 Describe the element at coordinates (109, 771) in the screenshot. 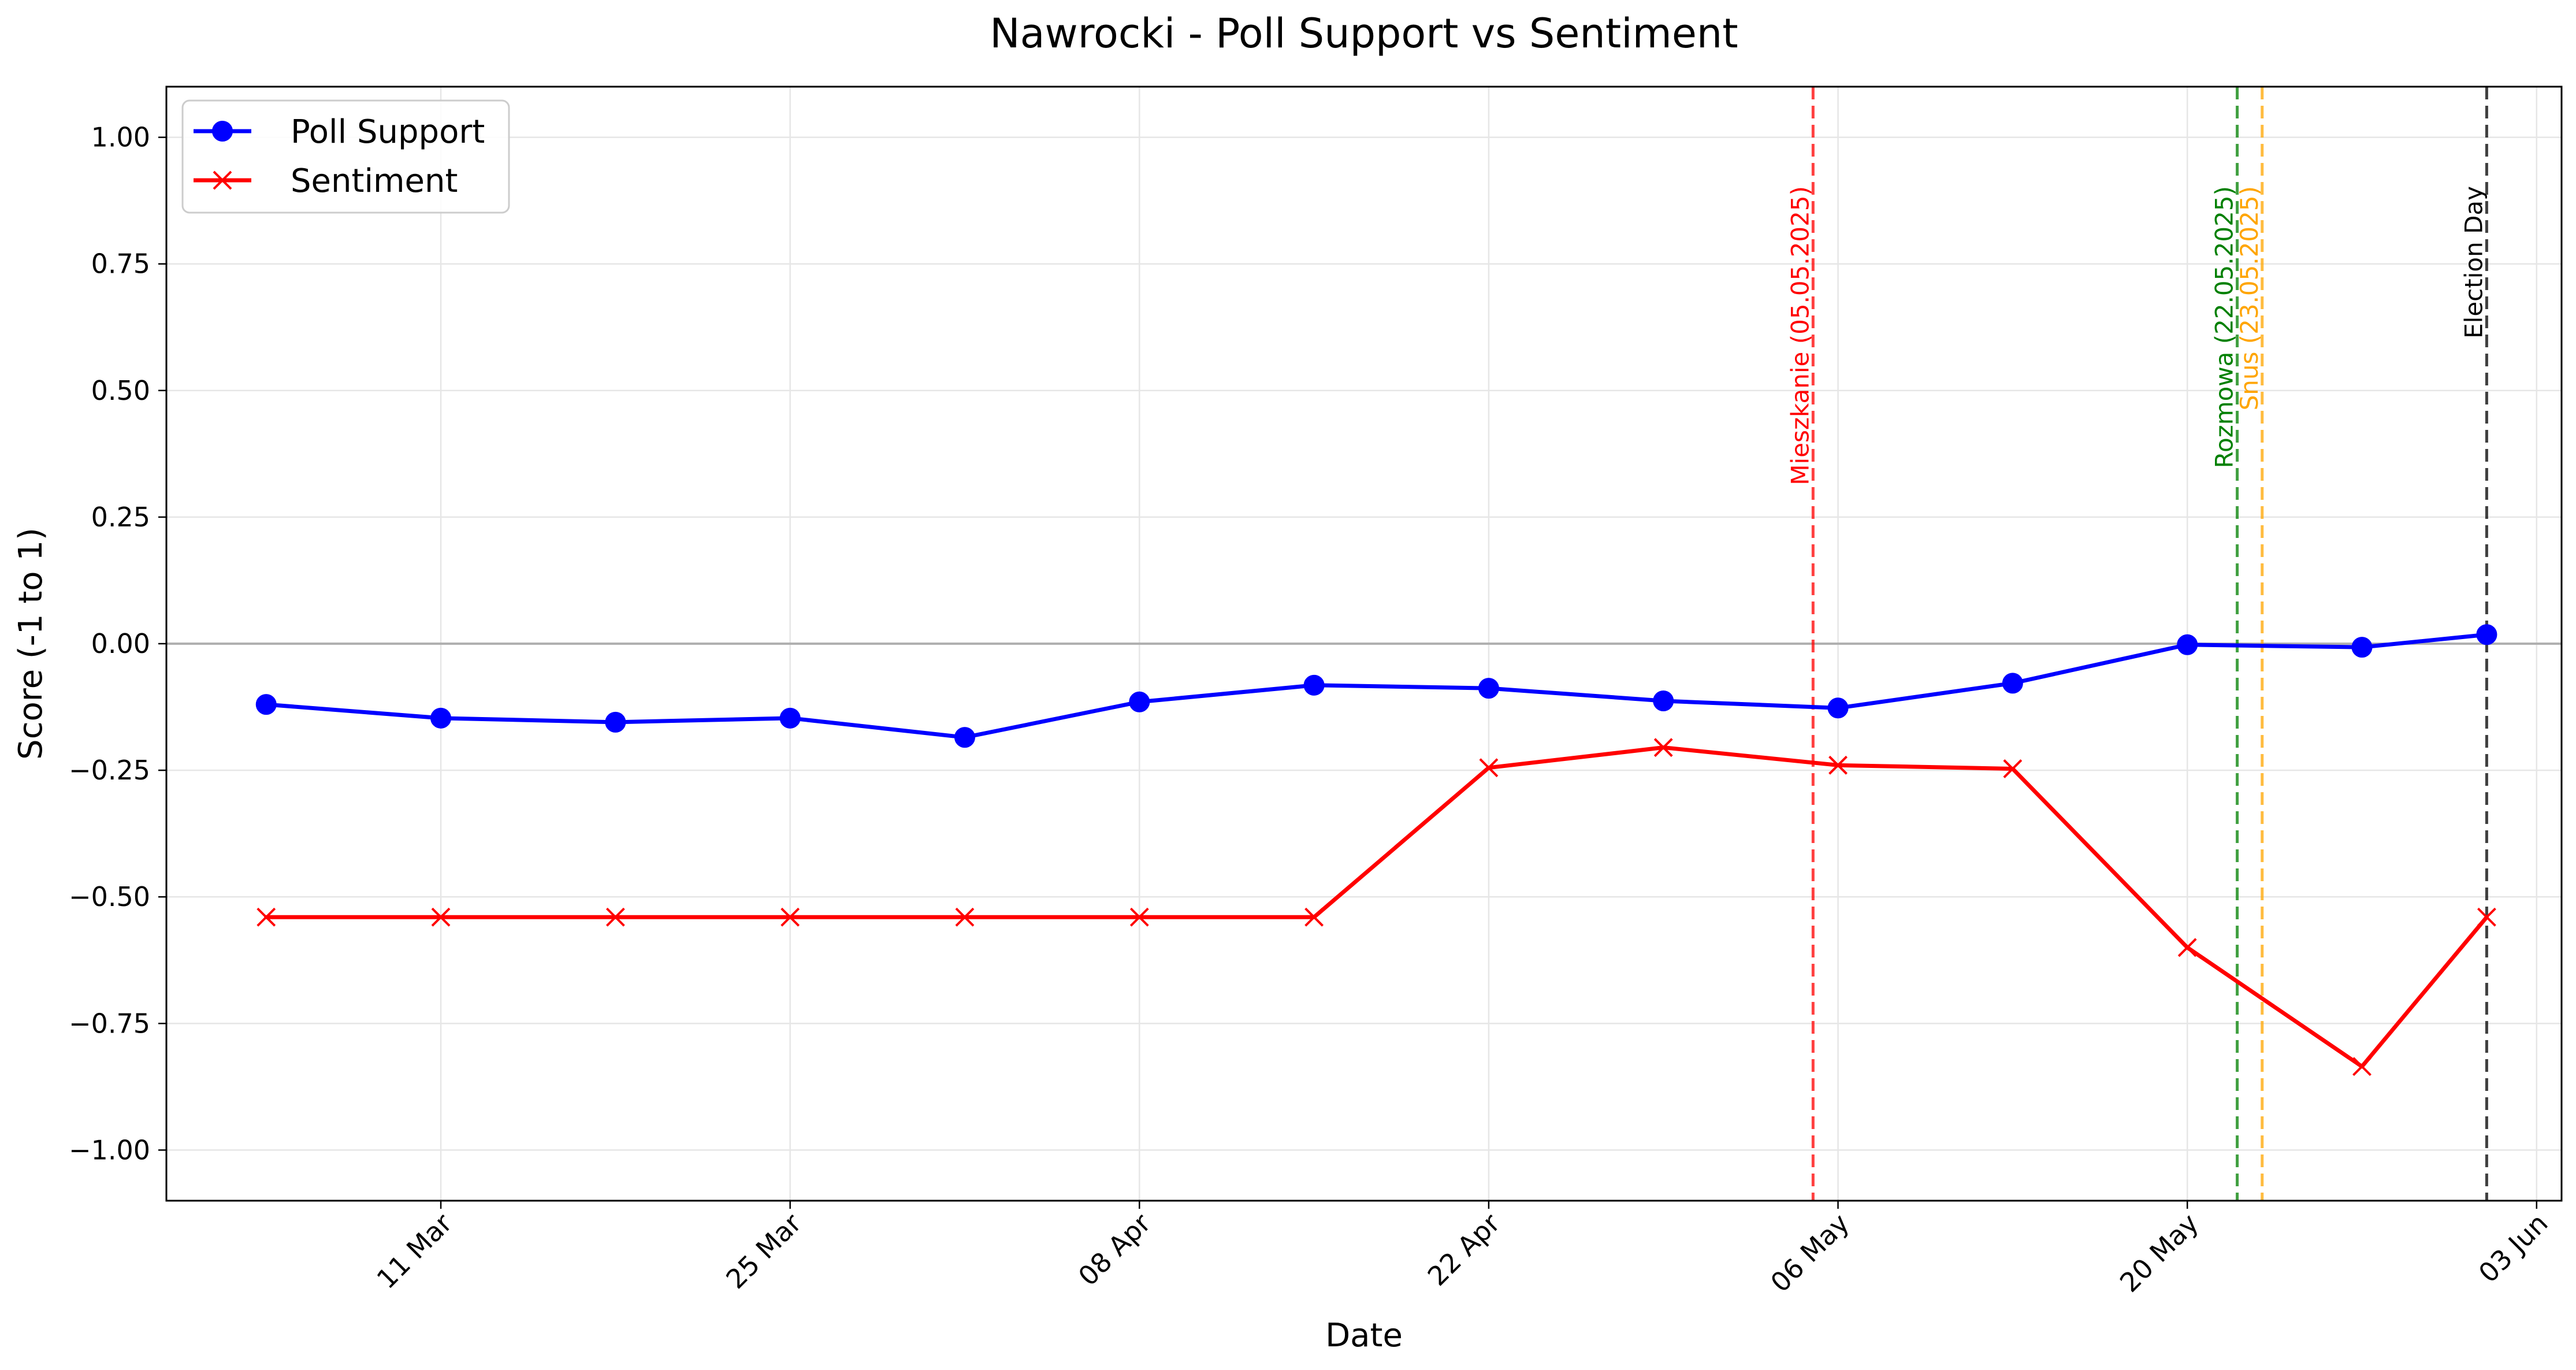

I see `y-tick-label: −0.25` at that location.